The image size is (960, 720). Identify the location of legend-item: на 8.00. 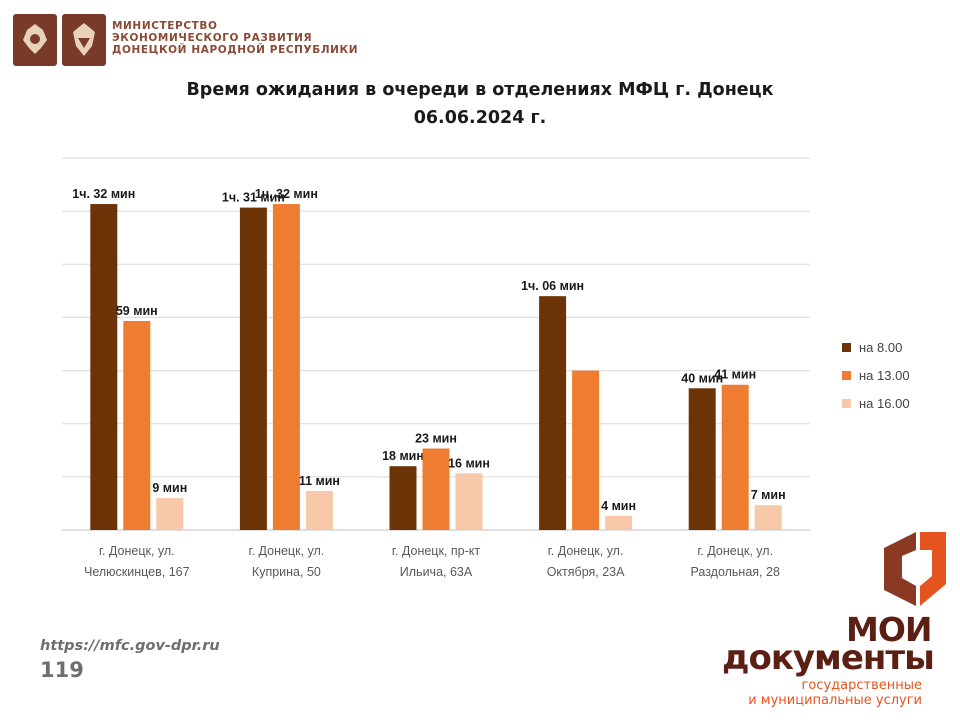
(876, 347).